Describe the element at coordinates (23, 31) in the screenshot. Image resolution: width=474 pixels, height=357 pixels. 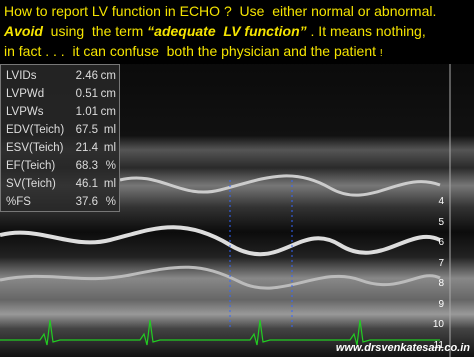
I see `header-text: Avoid` at that location.